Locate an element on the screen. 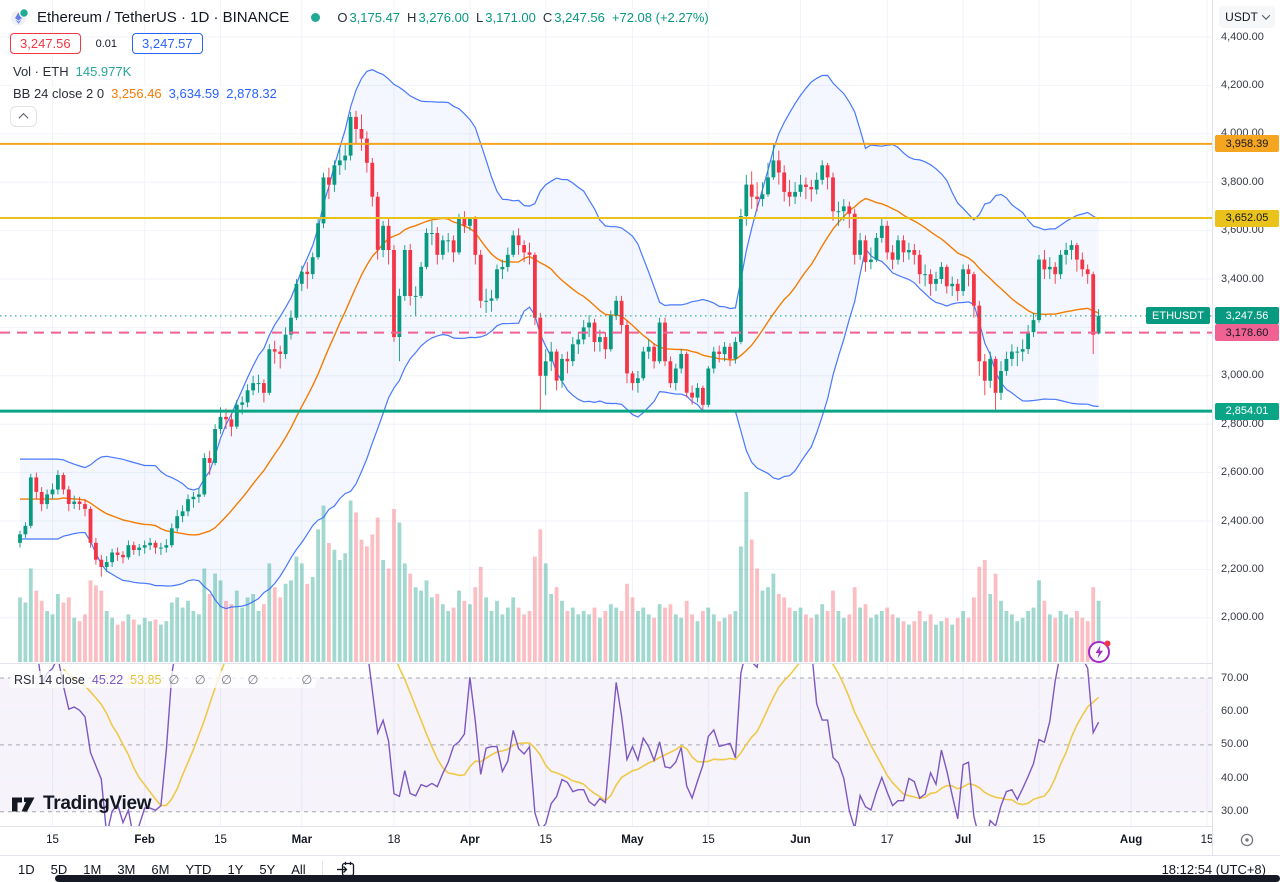 The width and height of the screenshot is (1280, 882). rsi-empty-value-far: ∅ is located at coordinates (307, 680).